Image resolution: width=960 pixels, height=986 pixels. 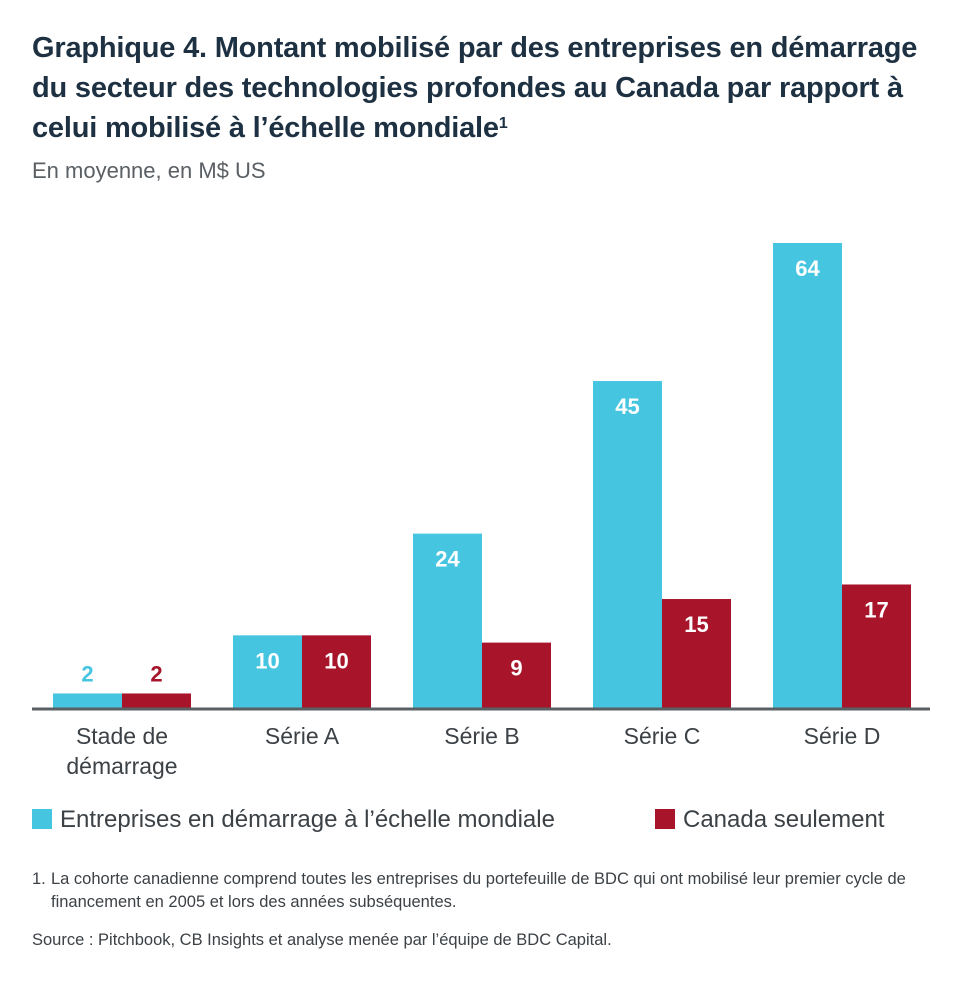 I want to click on legend-label-canada: Canada seulement, so click(x=784, y=819).